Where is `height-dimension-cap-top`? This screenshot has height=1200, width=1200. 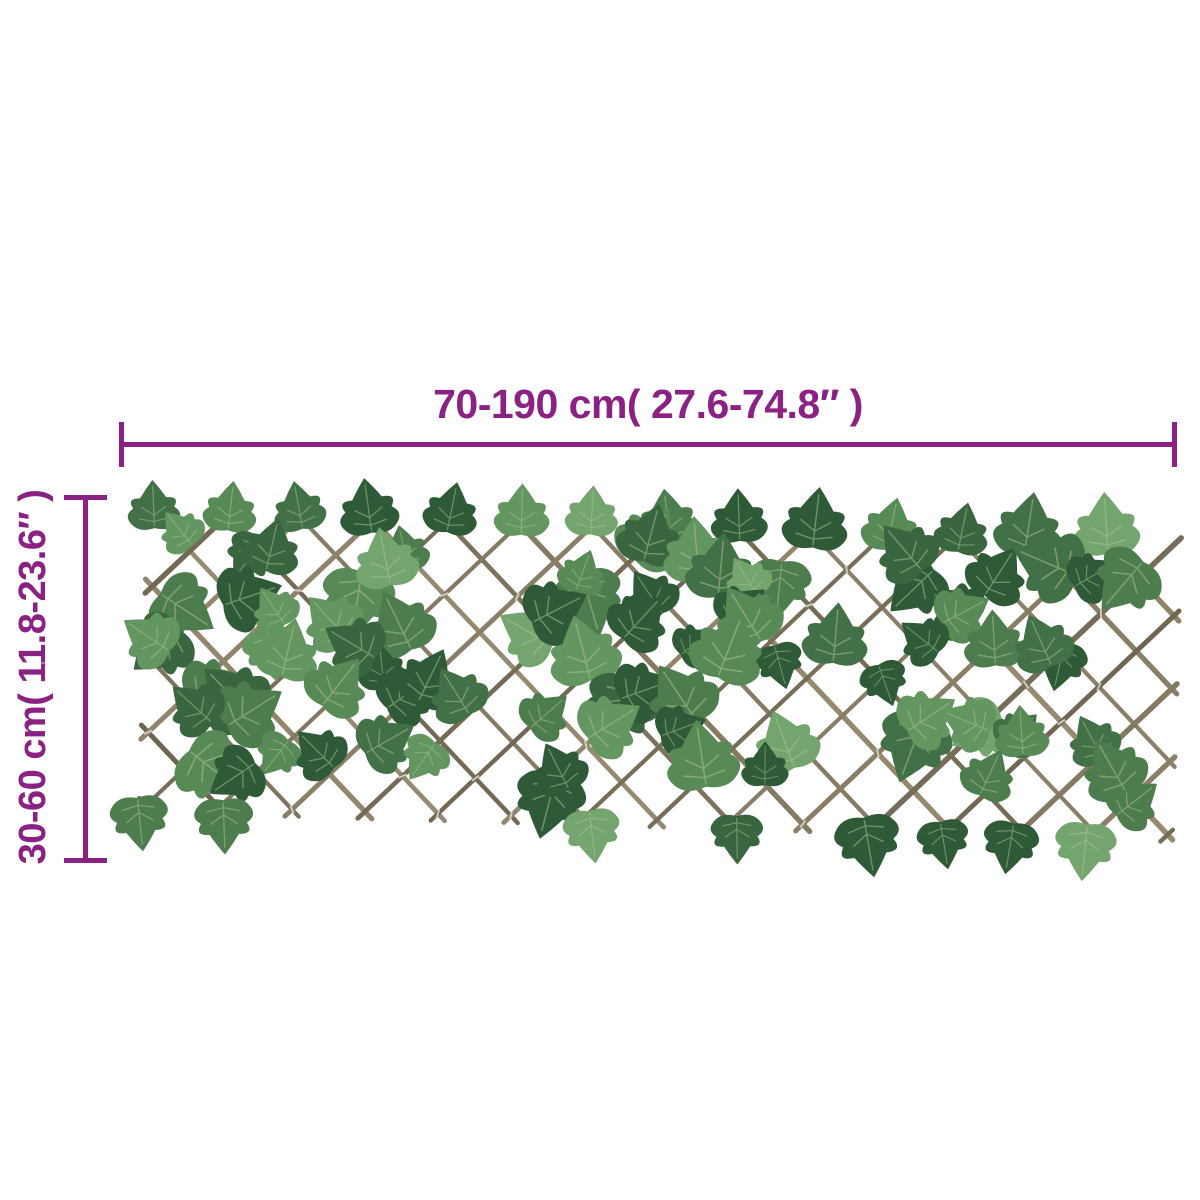
height-dimension-cap-top is located at coordinates (85, 497).